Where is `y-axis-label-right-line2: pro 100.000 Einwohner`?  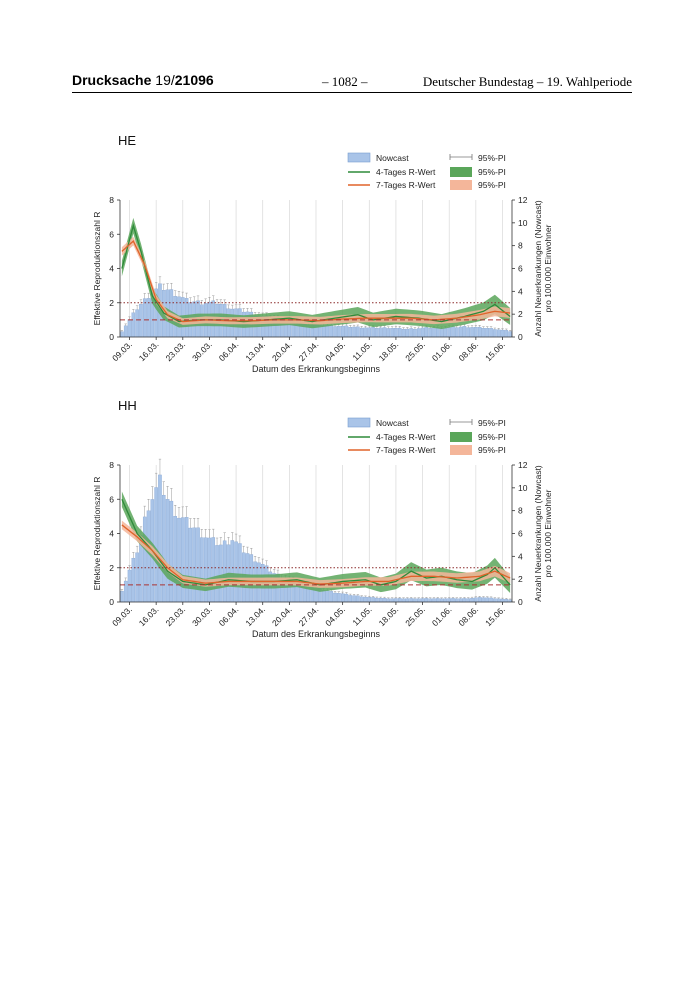
y-axis-label-right-line2: pro 100.000 Einwohner is located at coordinates (548, 533).